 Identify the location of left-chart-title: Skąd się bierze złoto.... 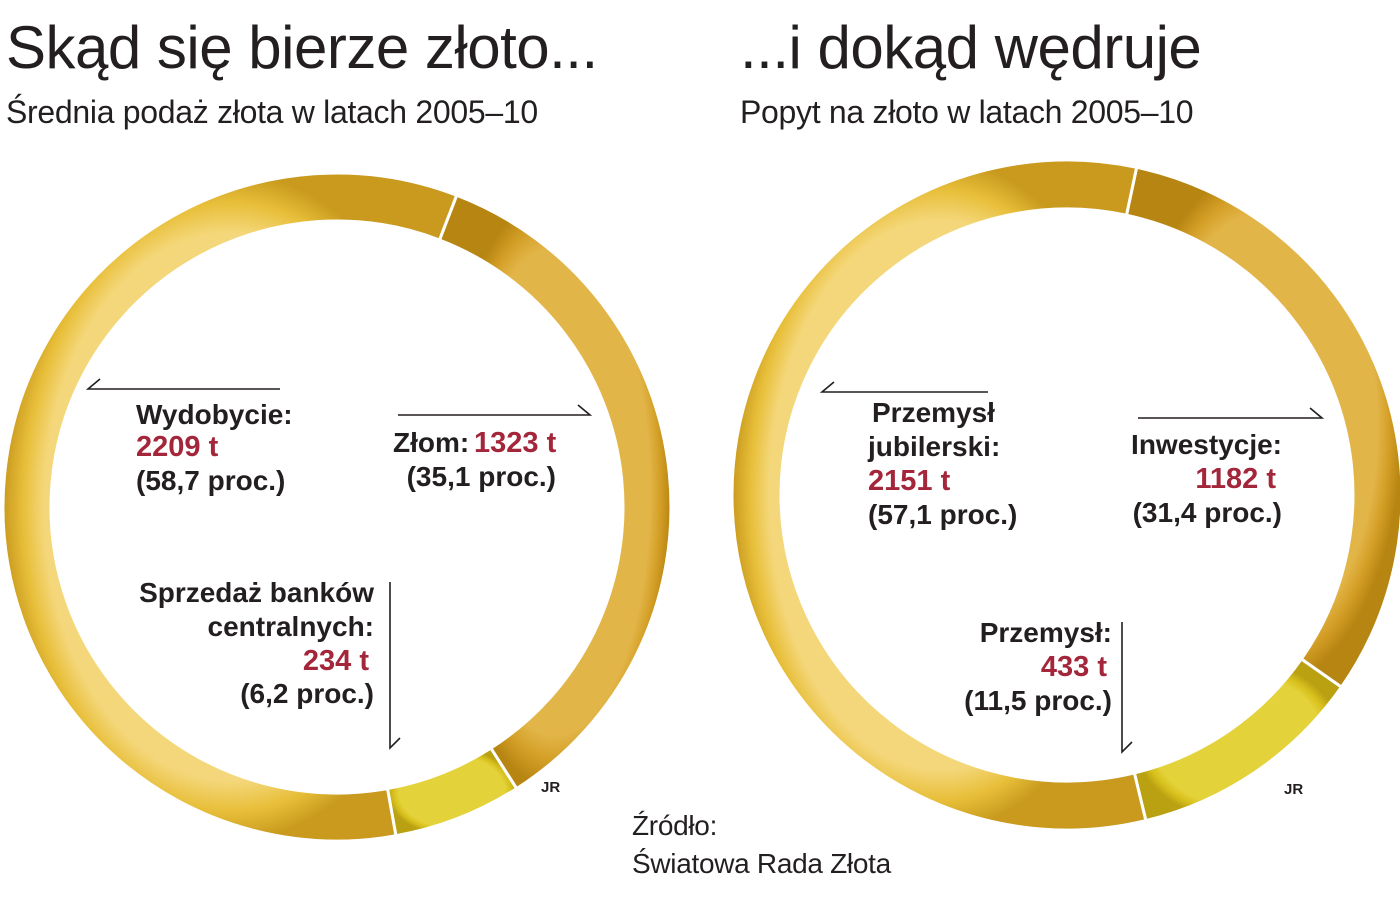
(302, 47).